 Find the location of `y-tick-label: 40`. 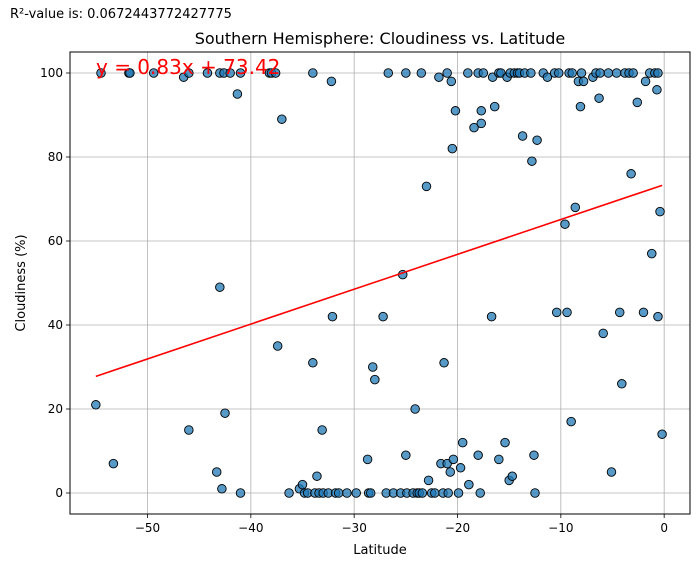

y-tick-label: 40 is located at coordinates (55, 325).